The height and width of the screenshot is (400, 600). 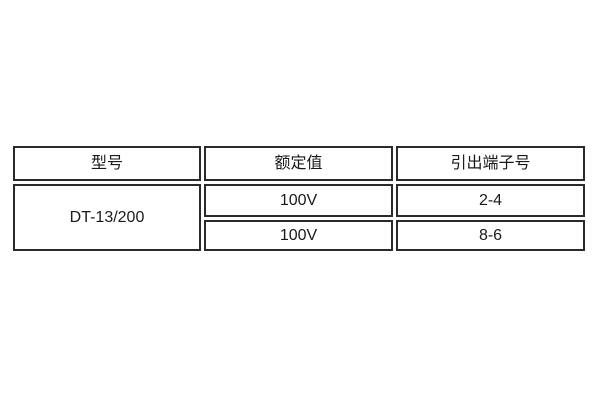 What do you see at coordinates (490, 163) in the screenshot?
I see `header-cell-terminal-no: 引出端子号` at bounding box center [490, 163].